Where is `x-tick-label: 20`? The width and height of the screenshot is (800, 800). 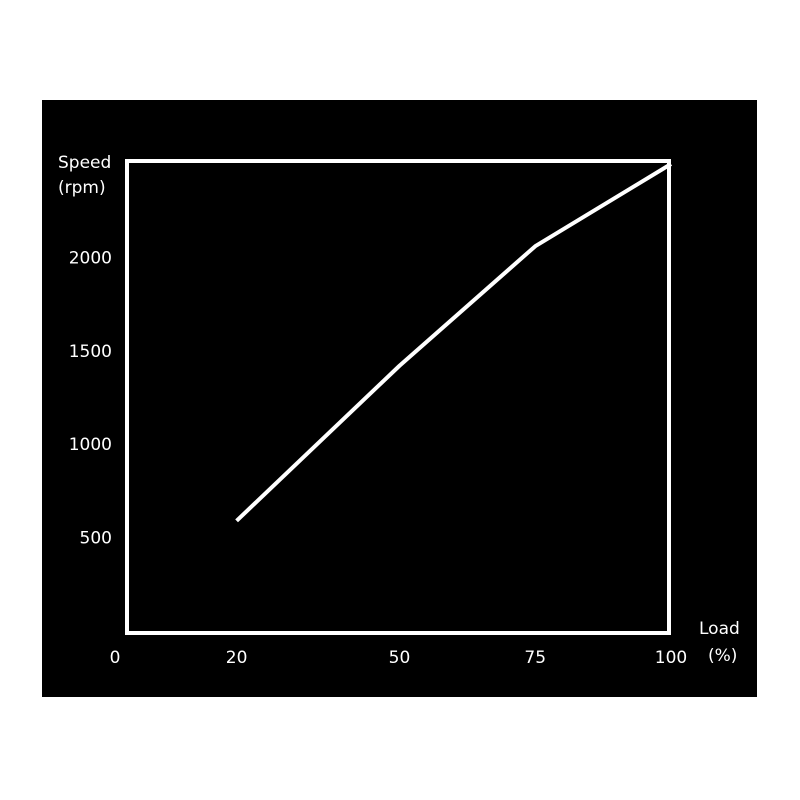 x-tick-label: 20 is located at coordinates (237, 658).